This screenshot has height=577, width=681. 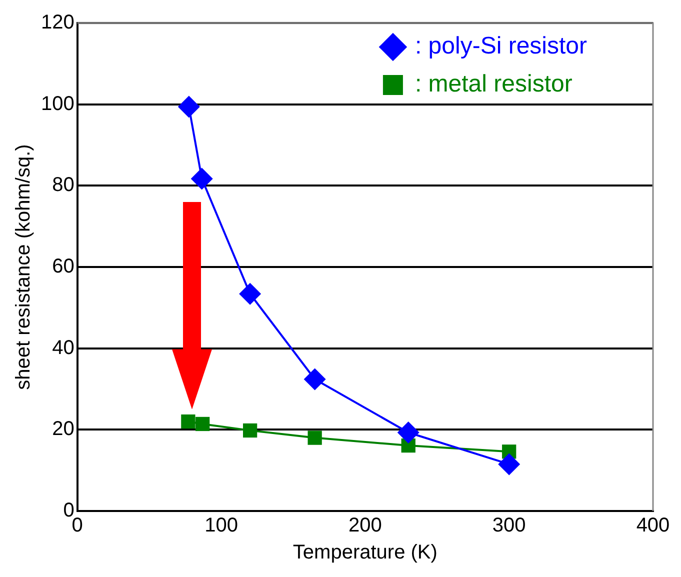 I want to click on y-axis-title: sheet resistance (kohm/sq.), so click(x=23, y=267).